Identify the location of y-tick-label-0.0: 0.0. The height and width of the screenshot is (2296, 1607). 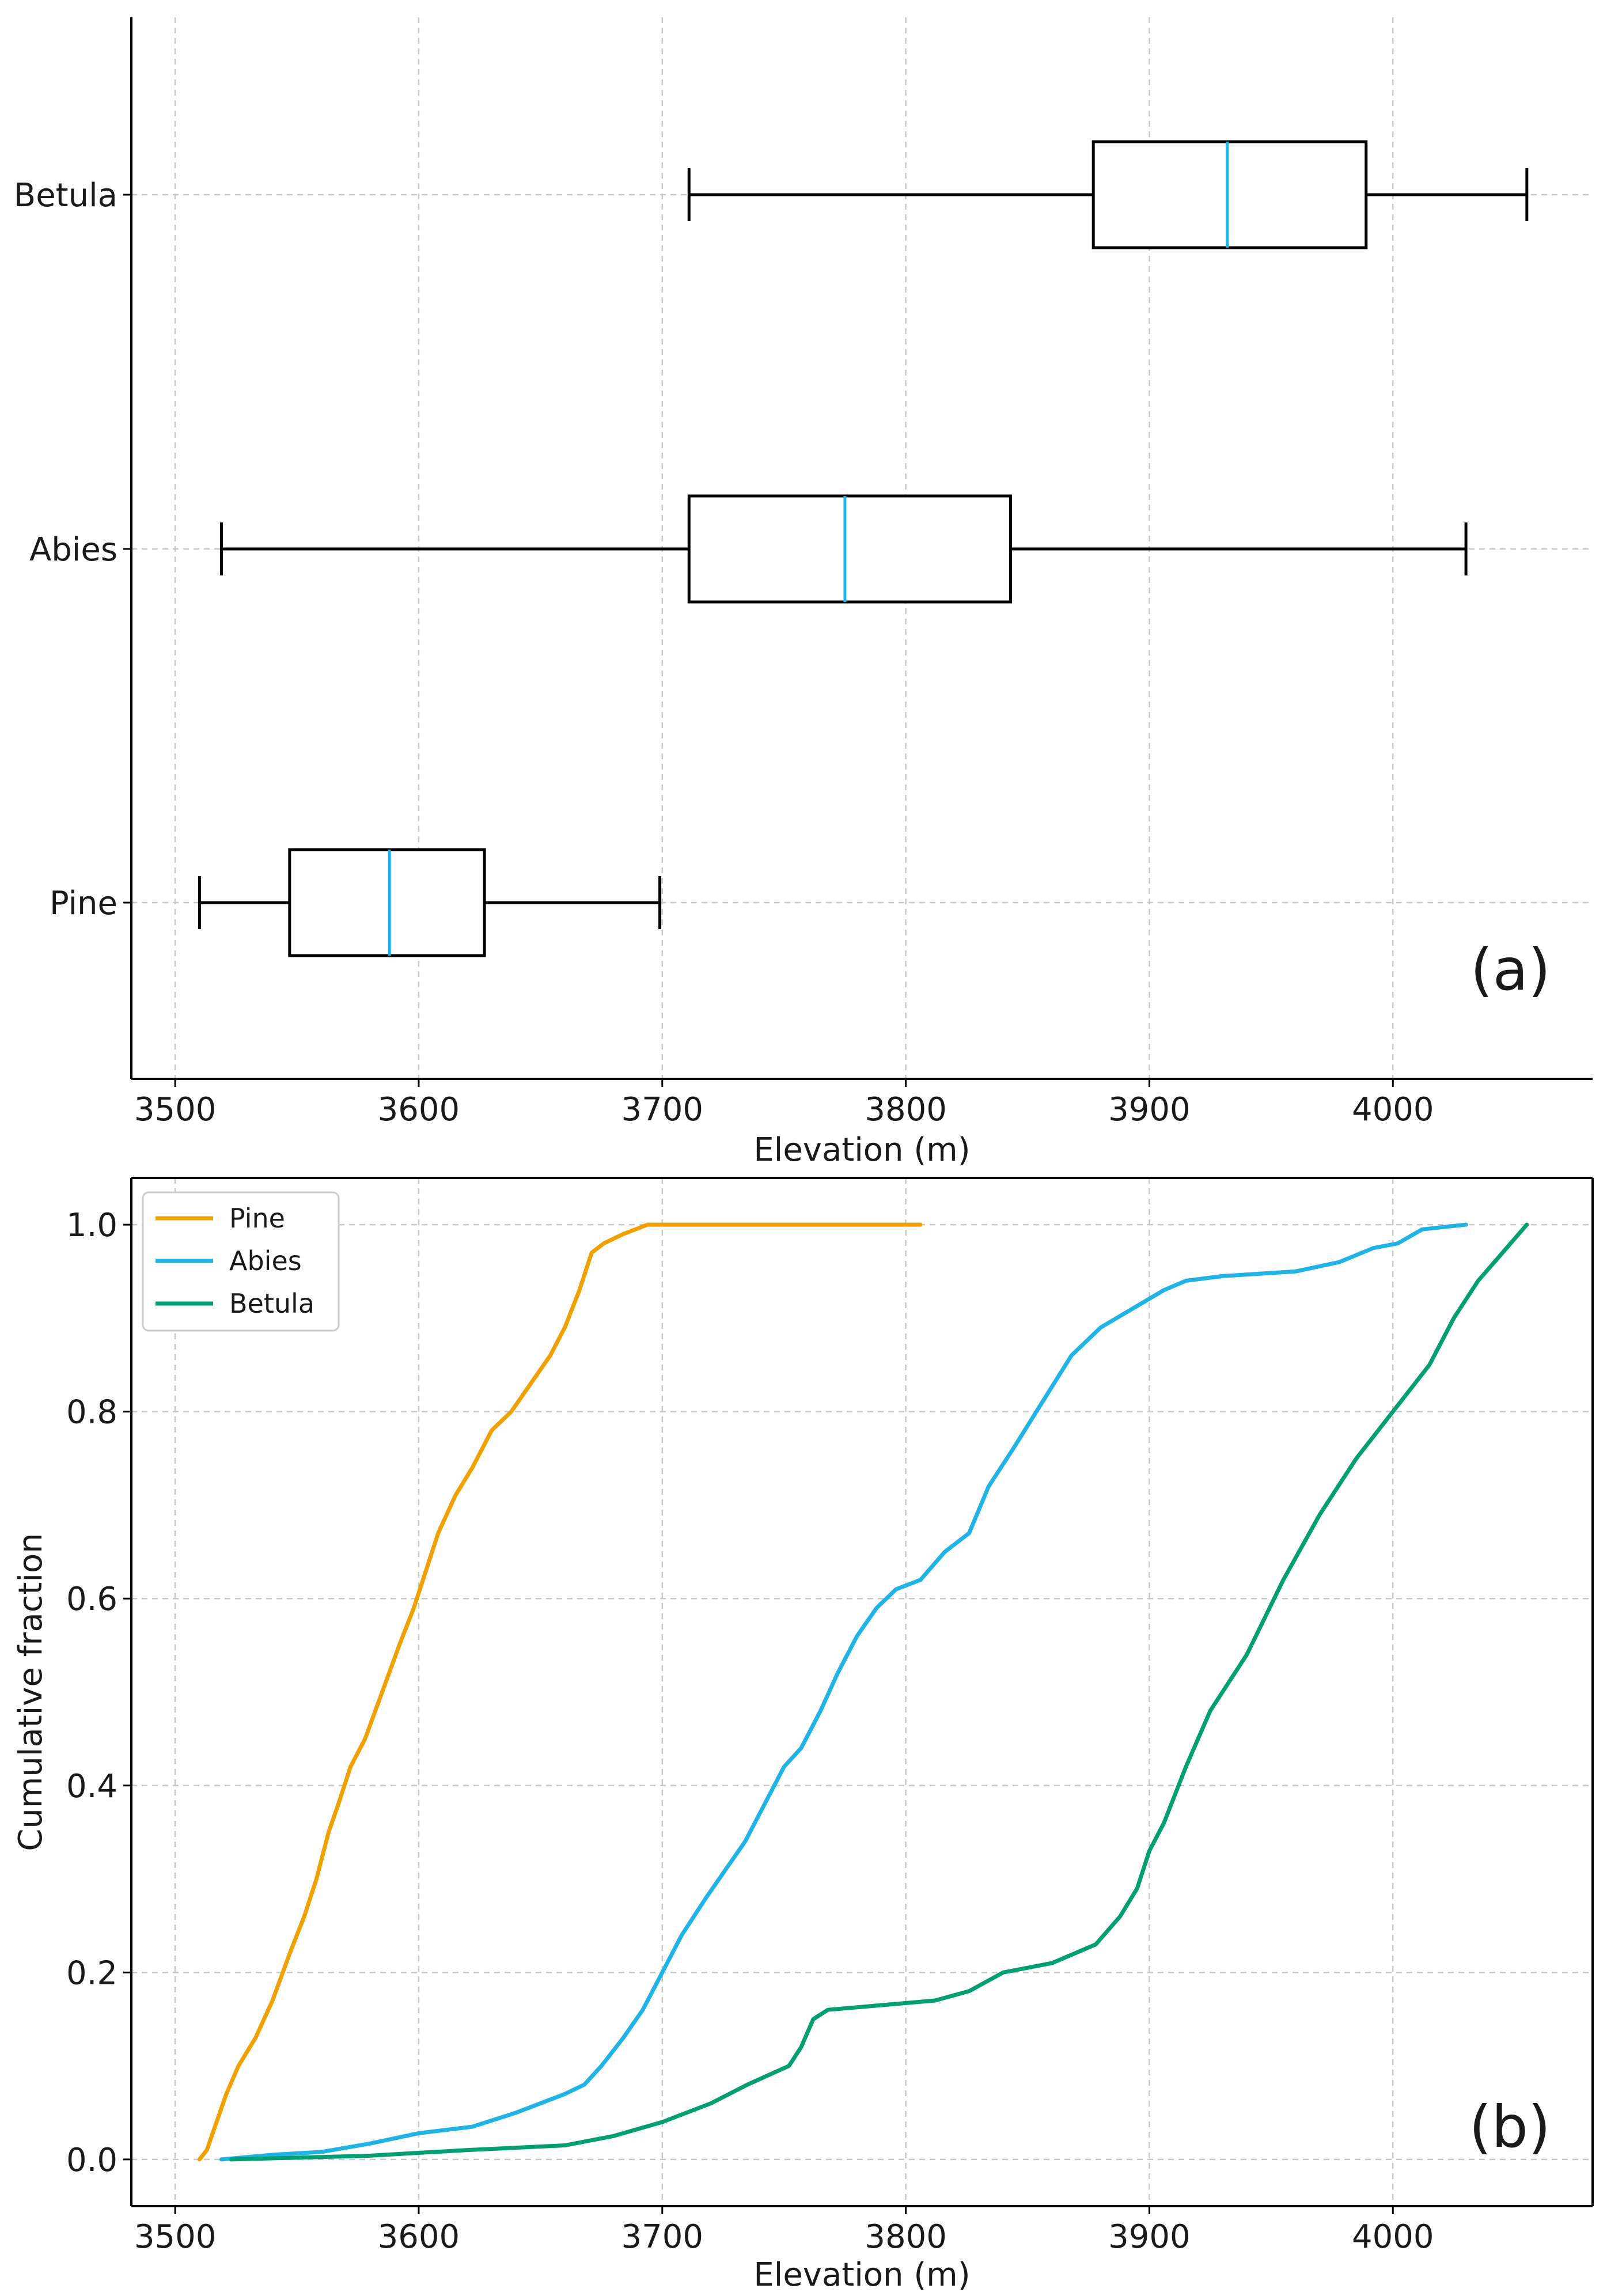
(92, 2160).